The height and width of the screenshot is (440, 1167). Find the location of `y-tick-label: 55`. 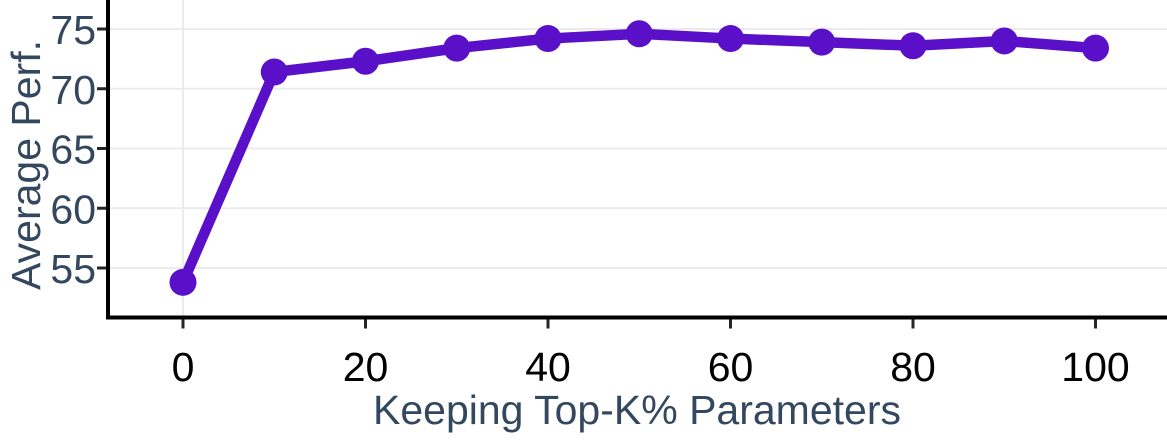

y-tick-label: 55 is located at coordinates (73, 269).